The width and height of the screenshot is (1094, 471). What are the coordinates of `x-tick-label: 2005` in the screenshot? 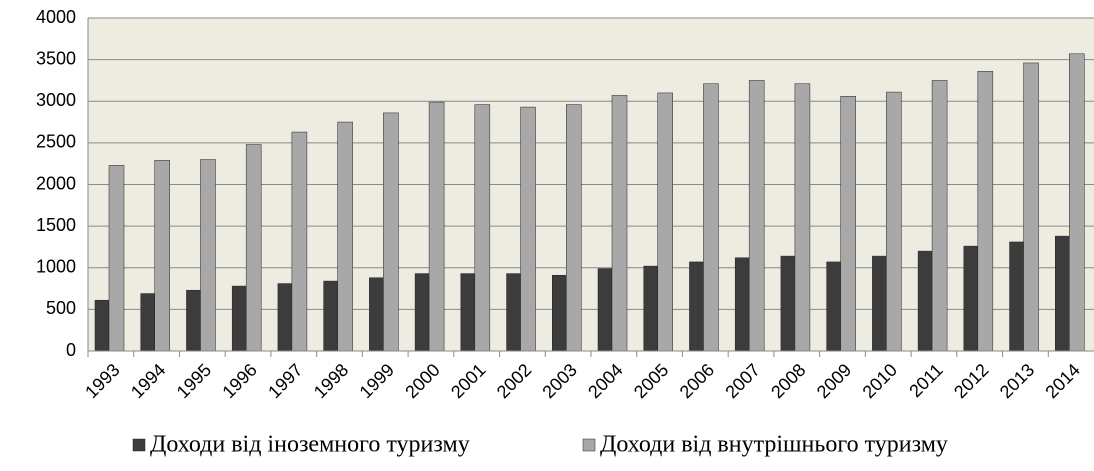 It's located at (651, 381).